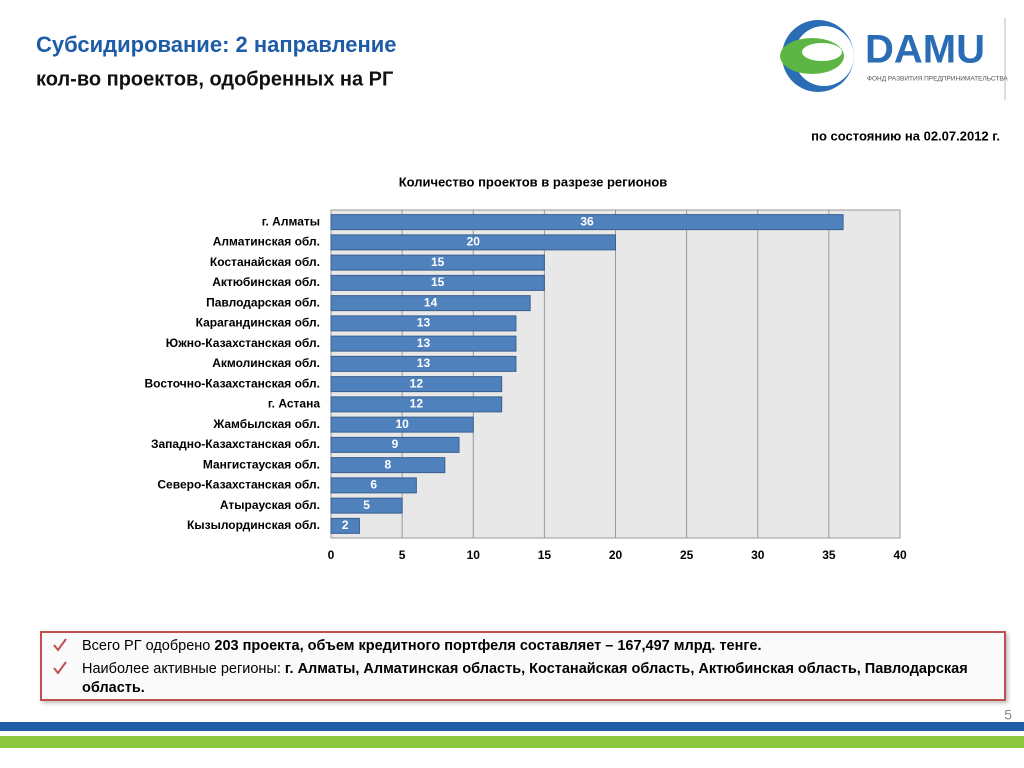 The image size is (1024, 768). What do you see at coordinates (402, 555) in the screenshot?
I see `x-tick-label: 5` at bounding box center [402, 555].